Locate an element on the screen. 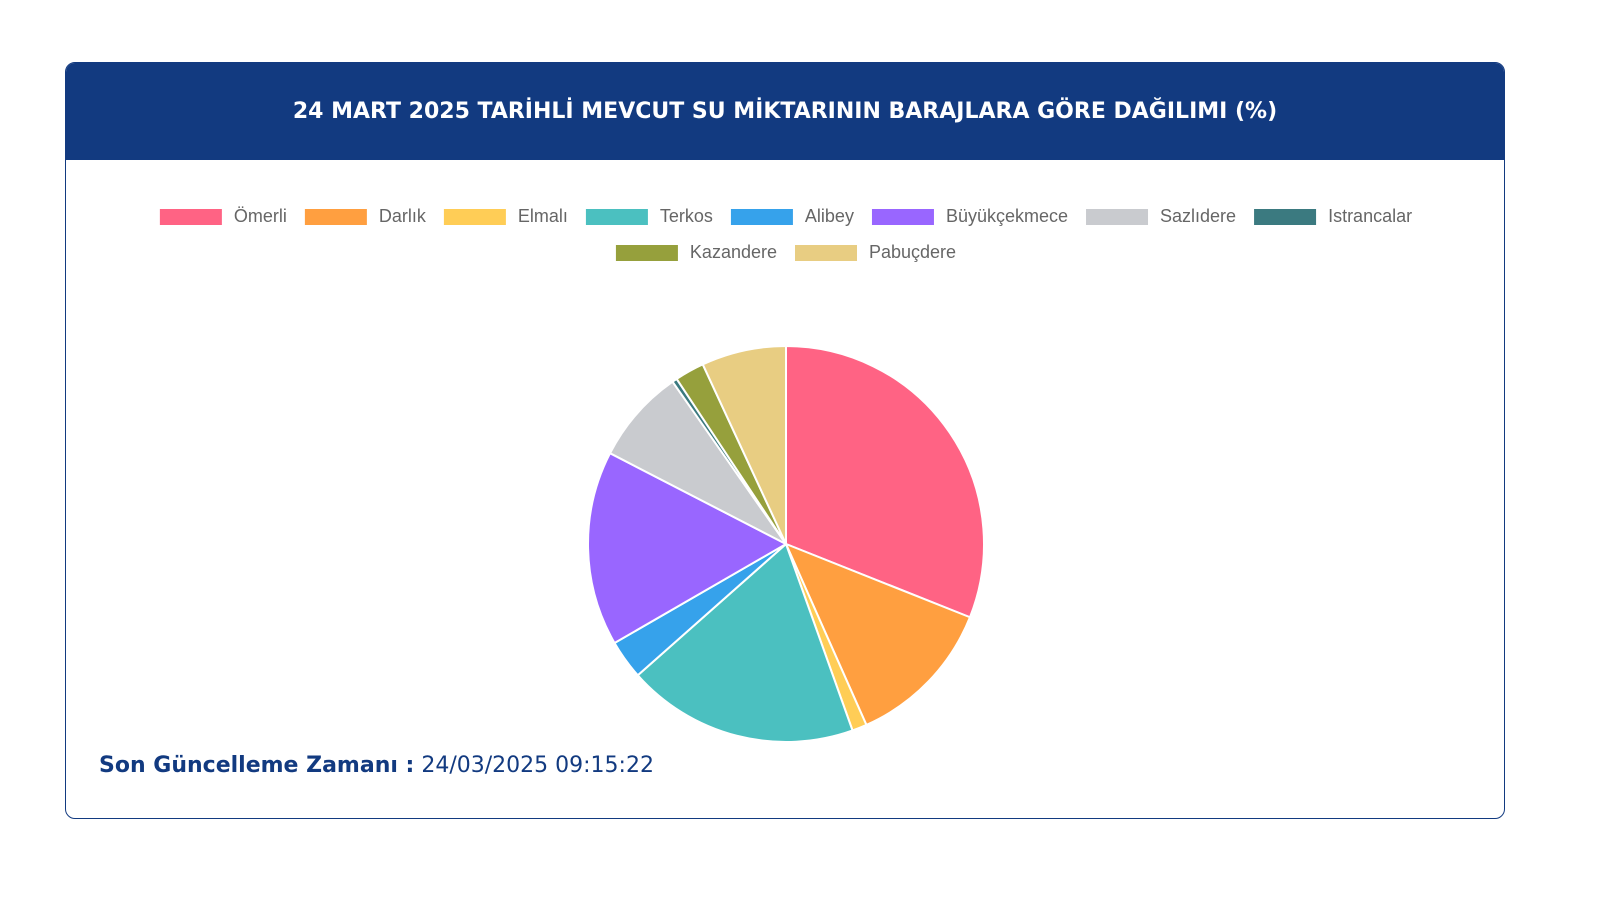  legend-label: Büyükçekmece is located at coordinates (1007, 216).